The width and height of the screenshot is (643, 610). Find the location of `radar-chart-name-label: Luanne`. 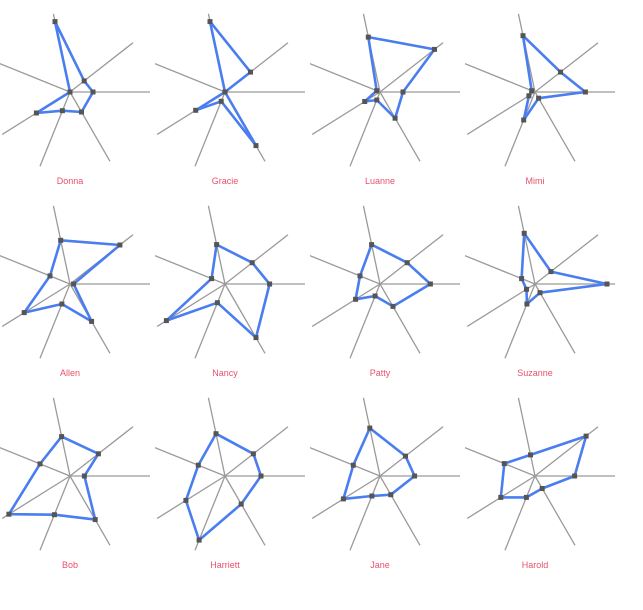

radar-chart-name-label: Luanne is located at coordinates (380, 181).